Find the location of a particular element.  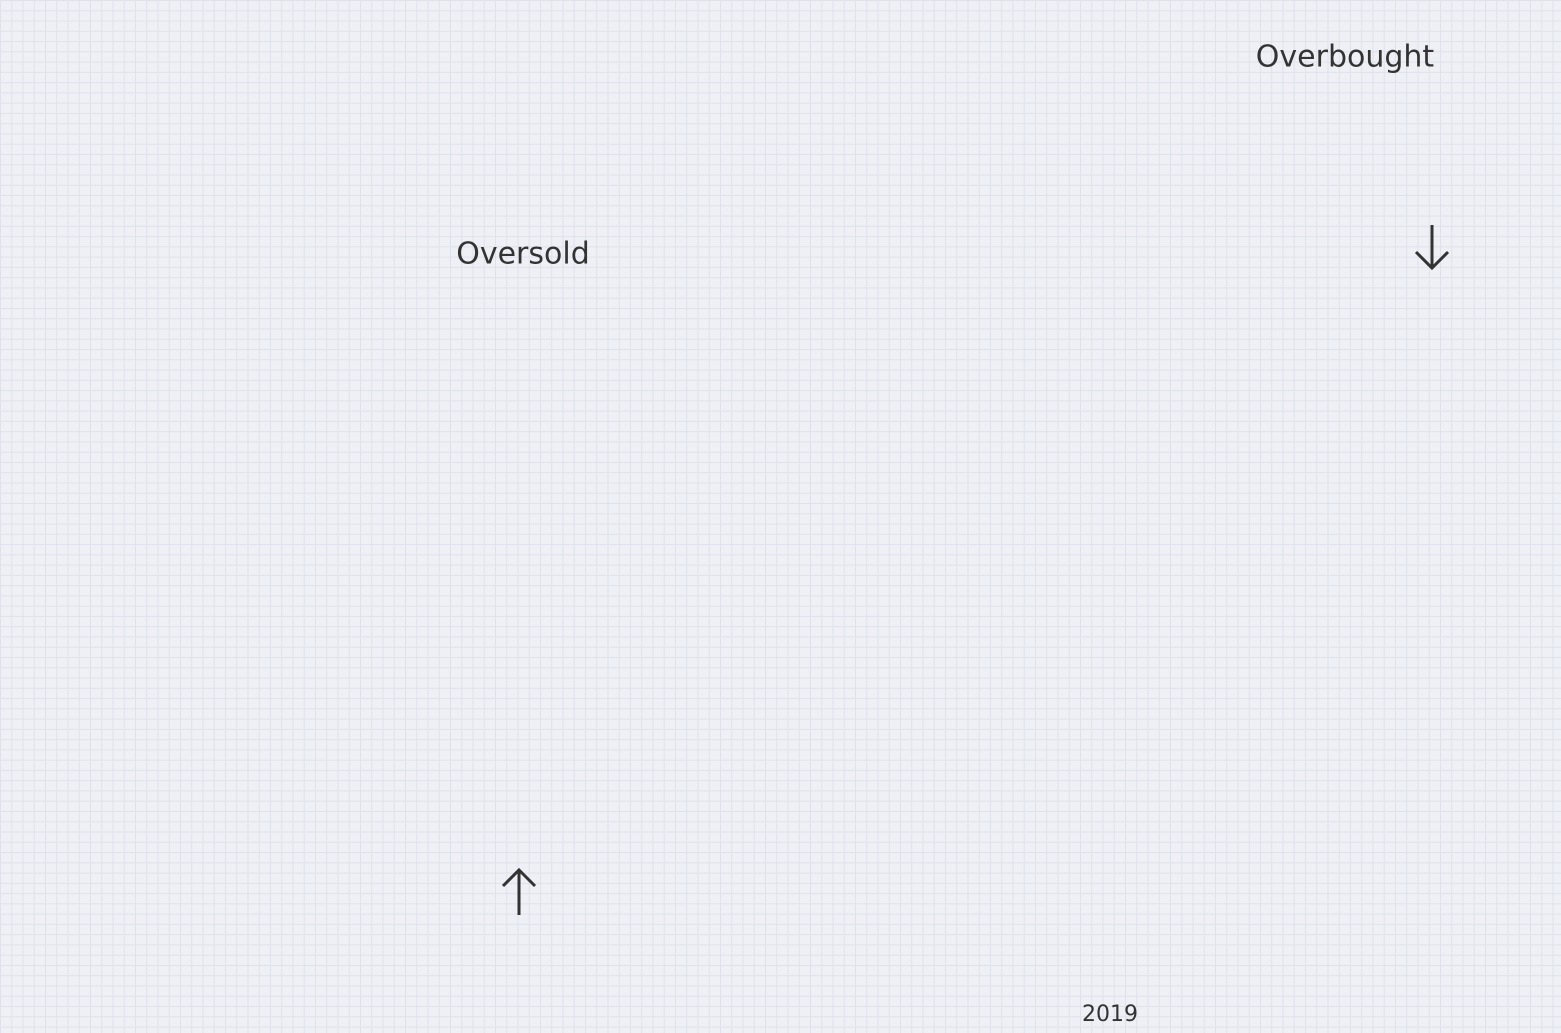

oversold-label: Oversold is located at coordinates (523, 254).